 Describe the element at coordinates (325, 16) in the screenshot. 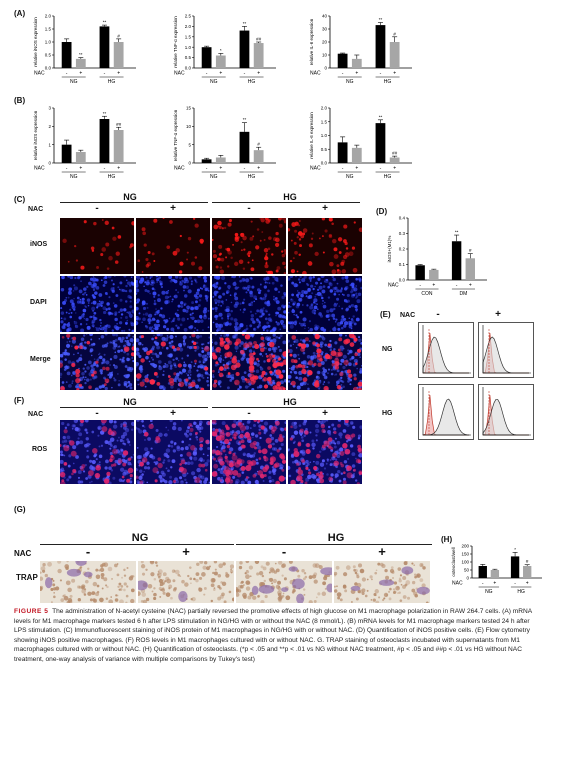

I see `y-tick-label: 40` at that location.